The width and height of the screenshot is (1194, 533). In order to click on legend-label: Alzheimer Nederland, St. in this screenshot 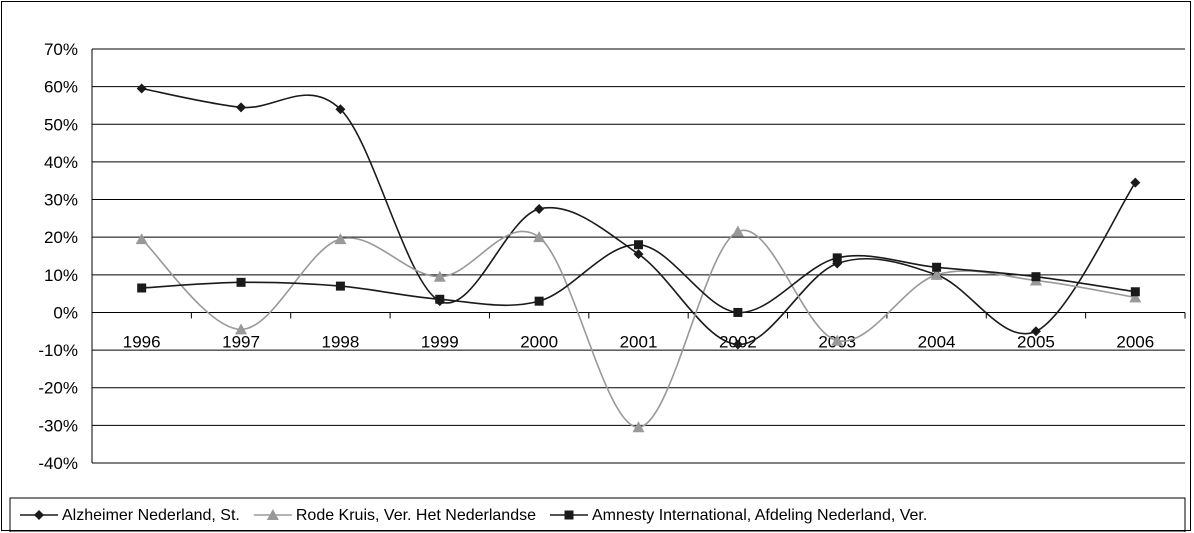, I will do `click(151, 515)`.